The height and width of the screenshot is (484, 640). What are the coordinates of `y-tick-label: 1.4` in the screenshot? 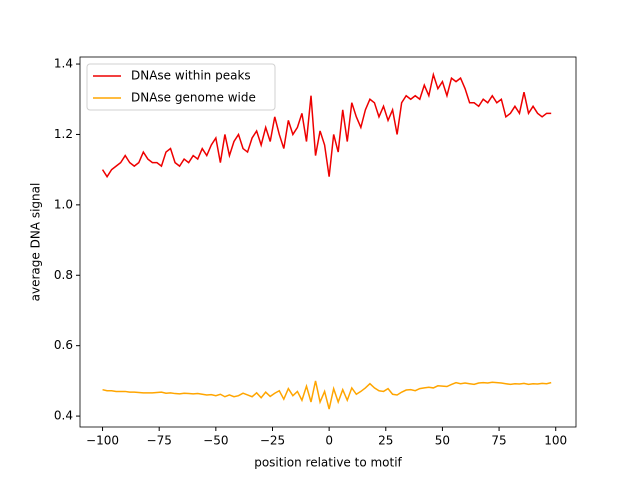 It's located at (63, 64).